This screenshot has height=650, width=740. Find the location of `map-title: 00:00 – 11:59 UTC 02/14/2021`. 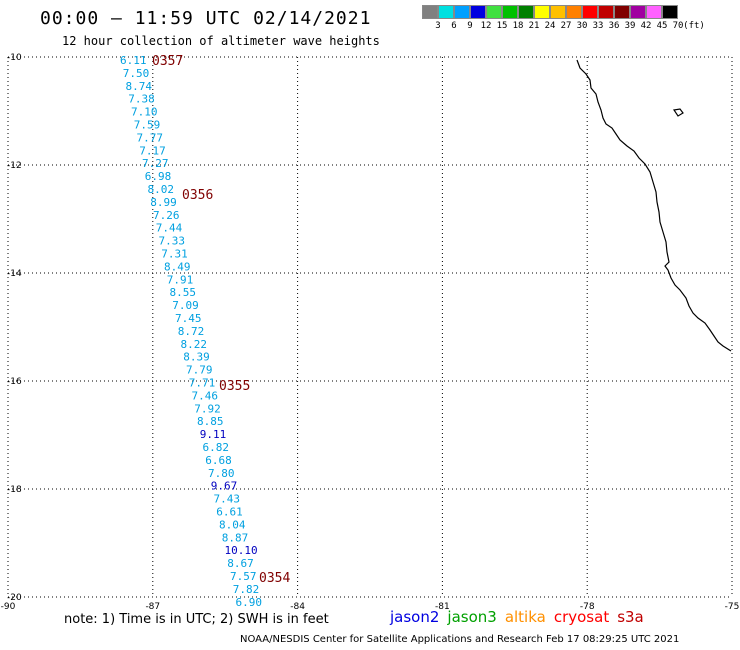

map-title: 00:00 – 11:59 UTC 02/14/2021 is located at coordinates (206, 18).